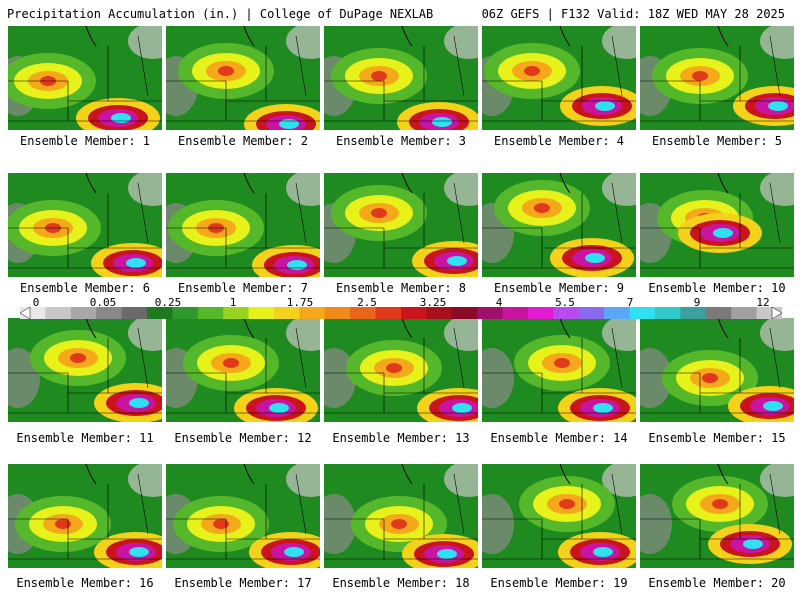  What do you see at coordinates (559, 141) in the screenshot?
I see `member-label: Ensemble Member: 4` at bounding box center [559, 141].